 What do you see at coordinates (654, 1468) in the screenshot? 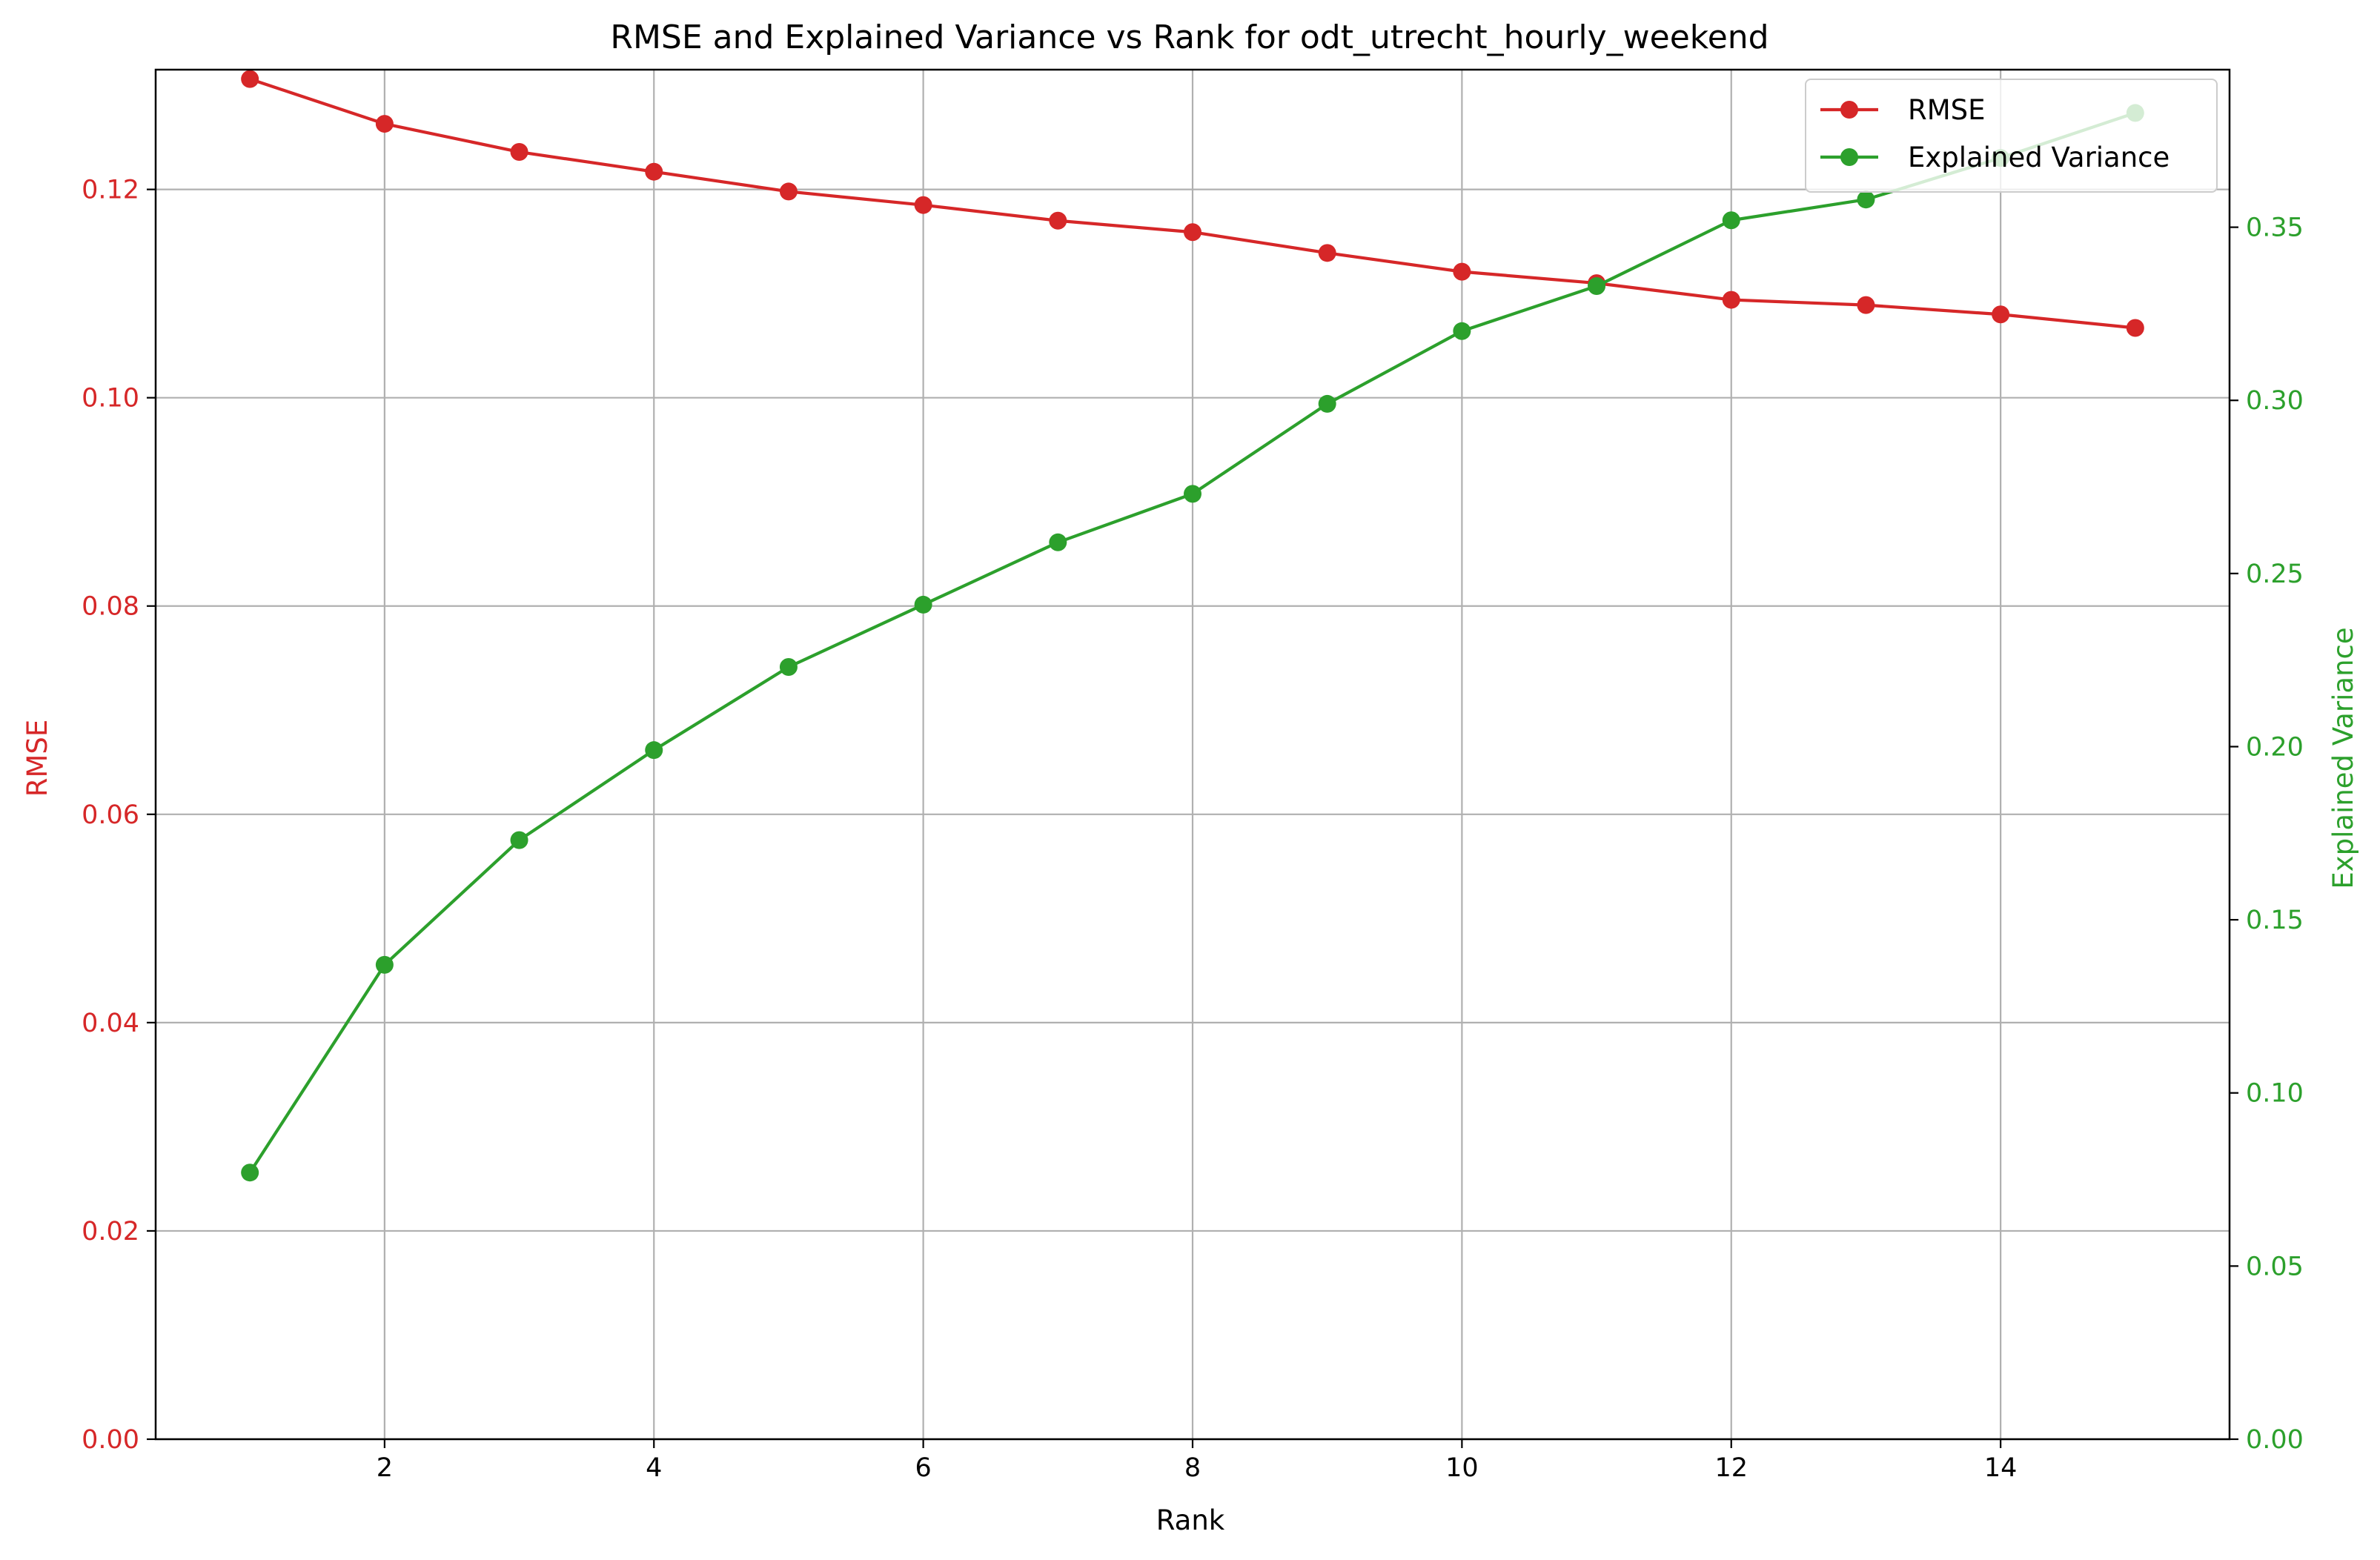
I see `x-tick-label: 4` at bounding box center [654, 1468].